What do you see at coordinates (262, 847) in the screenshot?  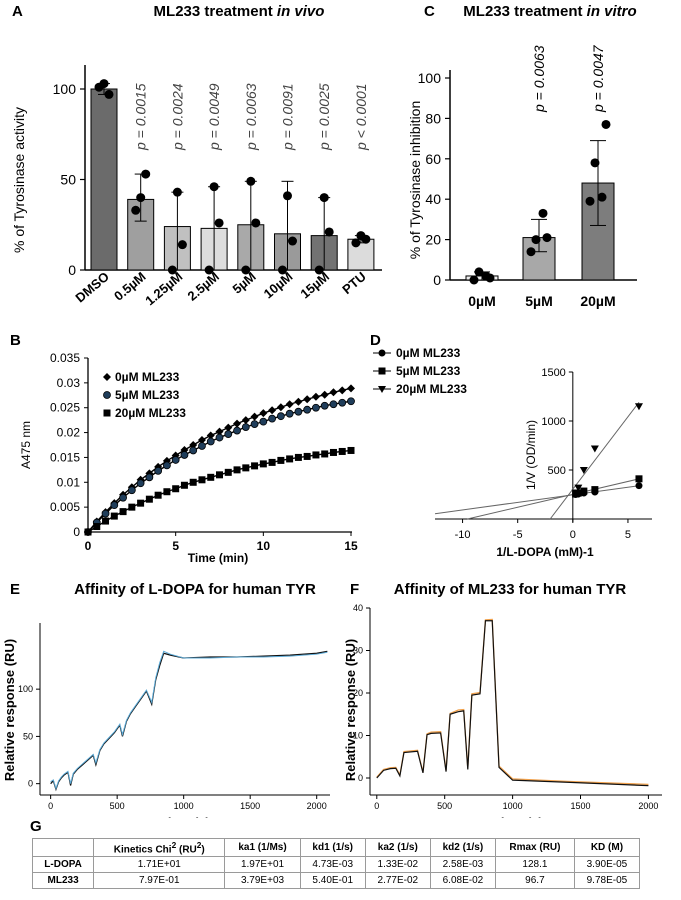 I see `table-header-cell: ka1 (1/Ms)` at bounding box center [262, 847].